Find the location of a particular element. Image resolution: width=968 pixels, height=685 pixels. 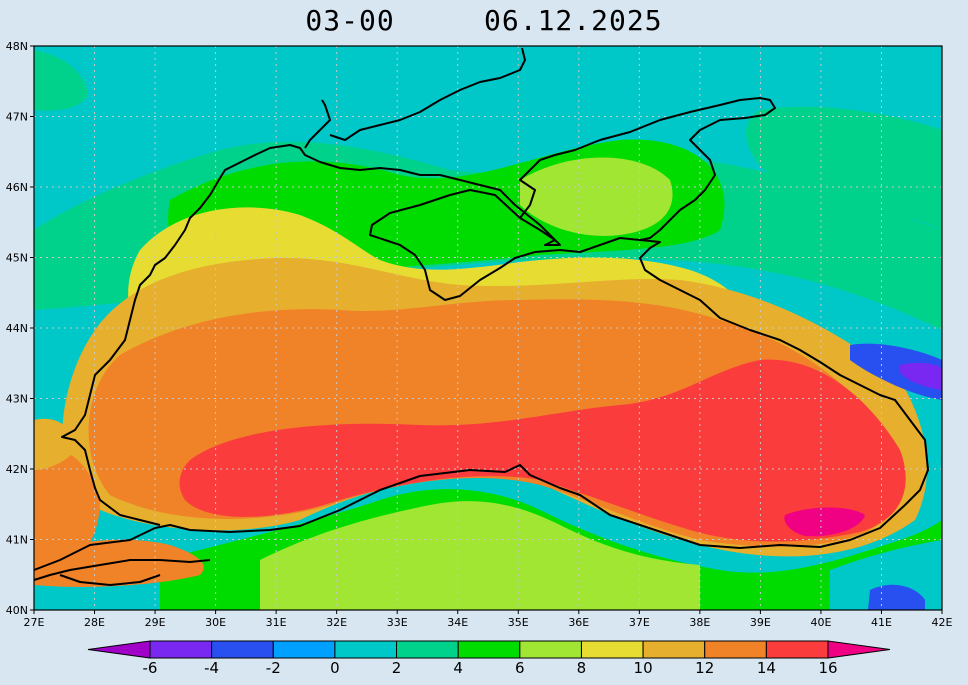

lat-tick-label: 45N is located at coordinates (17, 258).